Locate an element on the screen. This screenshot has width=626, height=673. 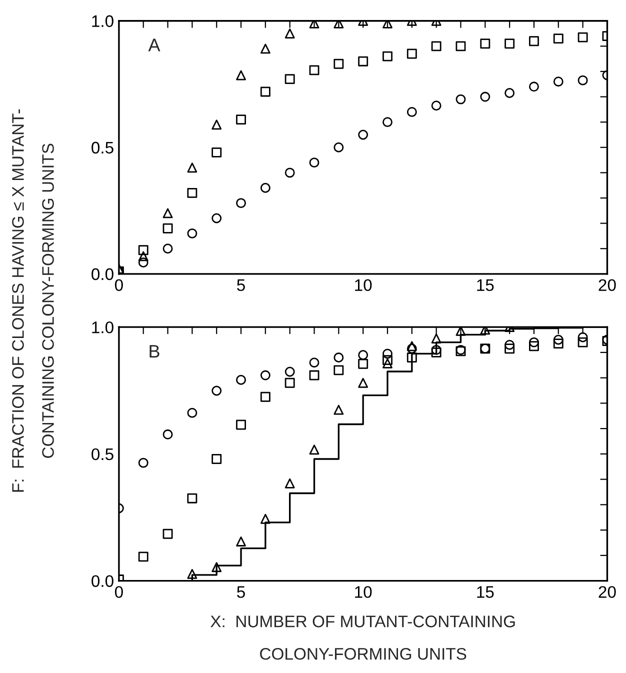
annotation: B is located at coordinates (155, 351).